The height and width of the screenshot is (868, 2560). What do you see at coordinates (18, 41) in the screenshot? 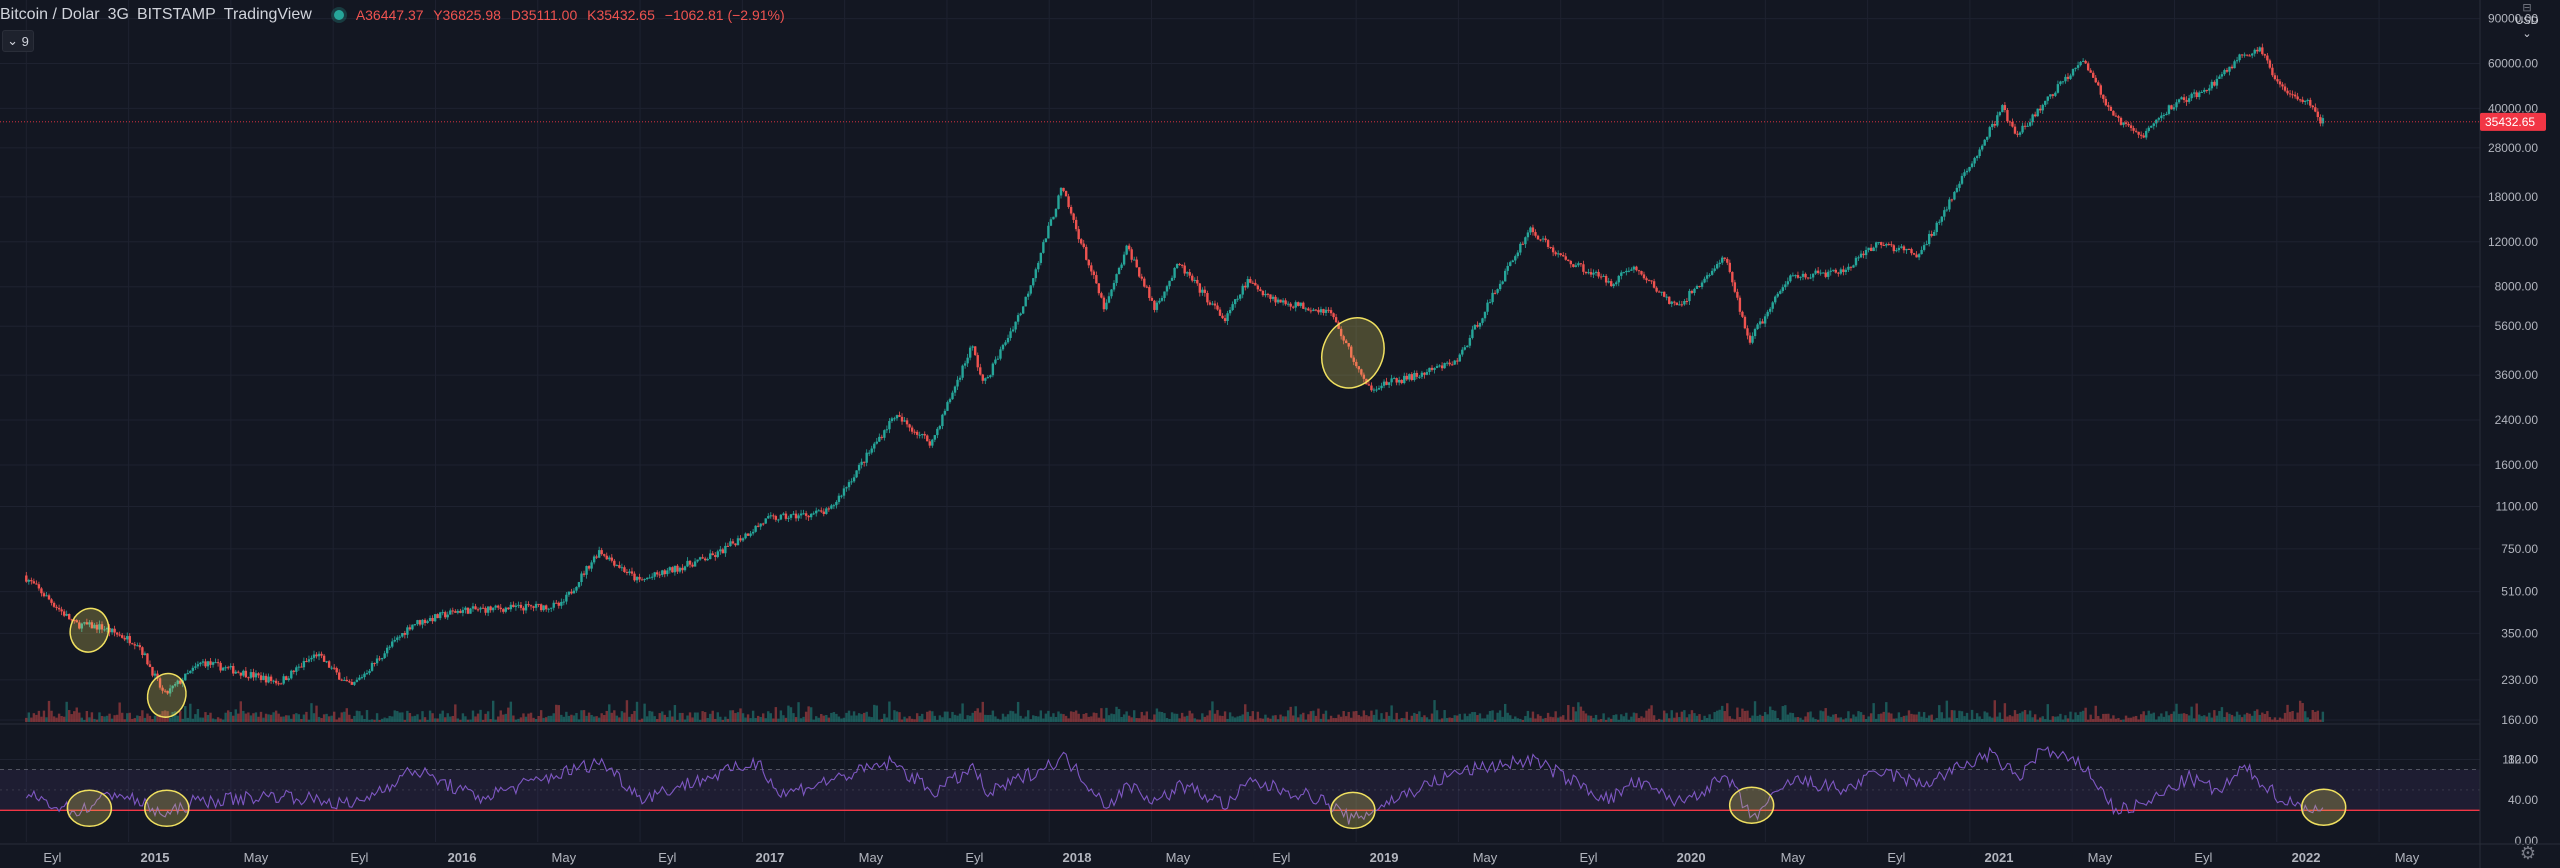
I see `indicators-toggle-button: ⌄ 9` at bounding box center [18, 41].